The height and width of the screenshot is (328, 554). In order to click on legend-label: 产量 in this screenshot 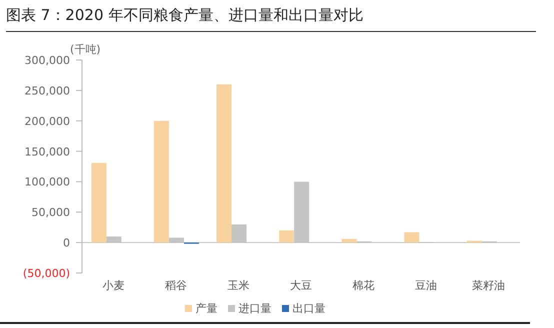, I will do `click(207, 308)`.